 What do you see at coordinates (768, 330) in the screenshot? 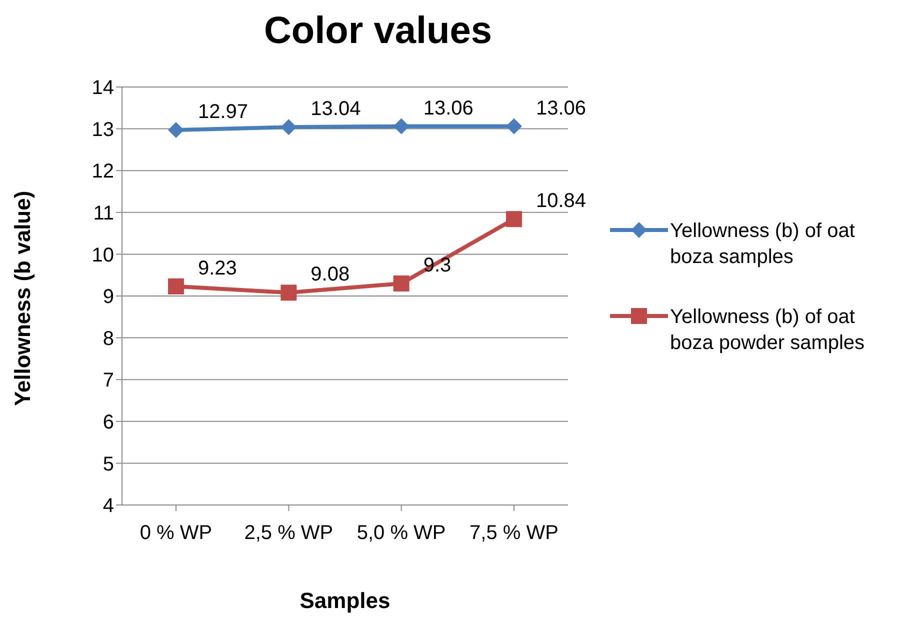
I see `legend-label: Yellowness (b) of oat boza powder samples` at bounding box center [768, 330].